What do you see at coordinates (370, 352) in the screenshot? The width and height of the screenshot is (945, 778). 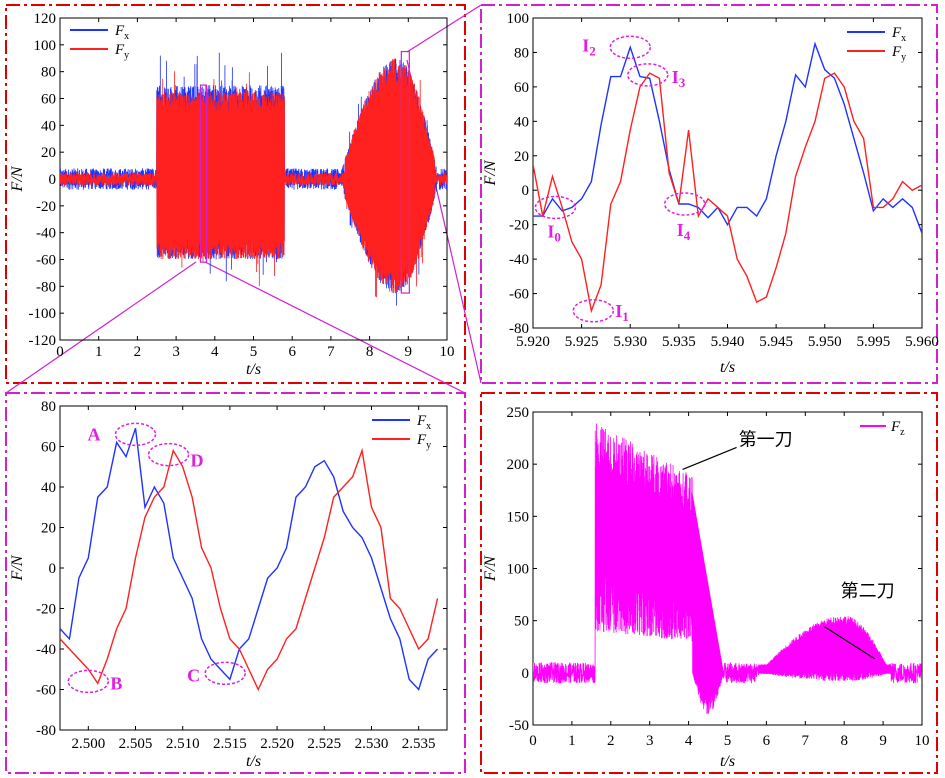 I see `p1-xtick-label: 8` at bounding box center [370, 352].